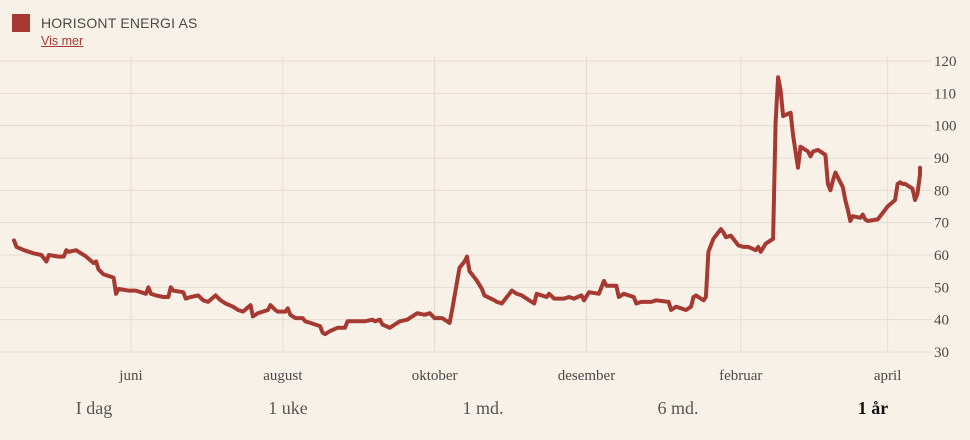 Image resolution: width=970 pixels, height=440 pixels. What do you see at coordinates (435, 376) in the screenshot?
I see `x-tick-label: oktober` at bounding box center [435, 376].